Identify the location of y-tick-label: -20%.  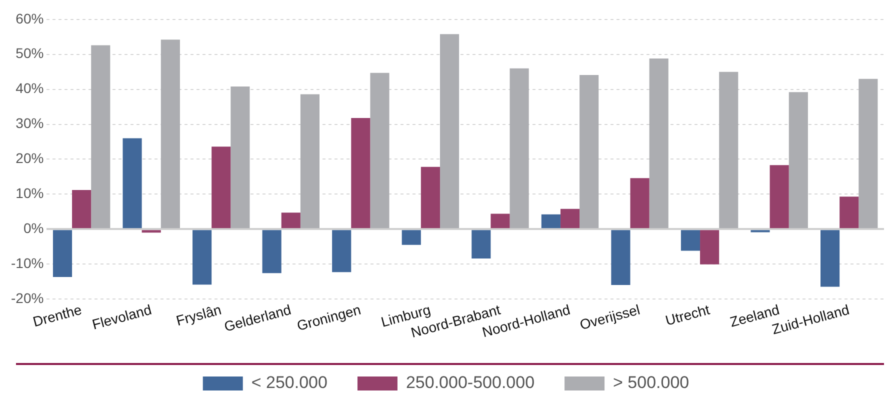
(27, 298).